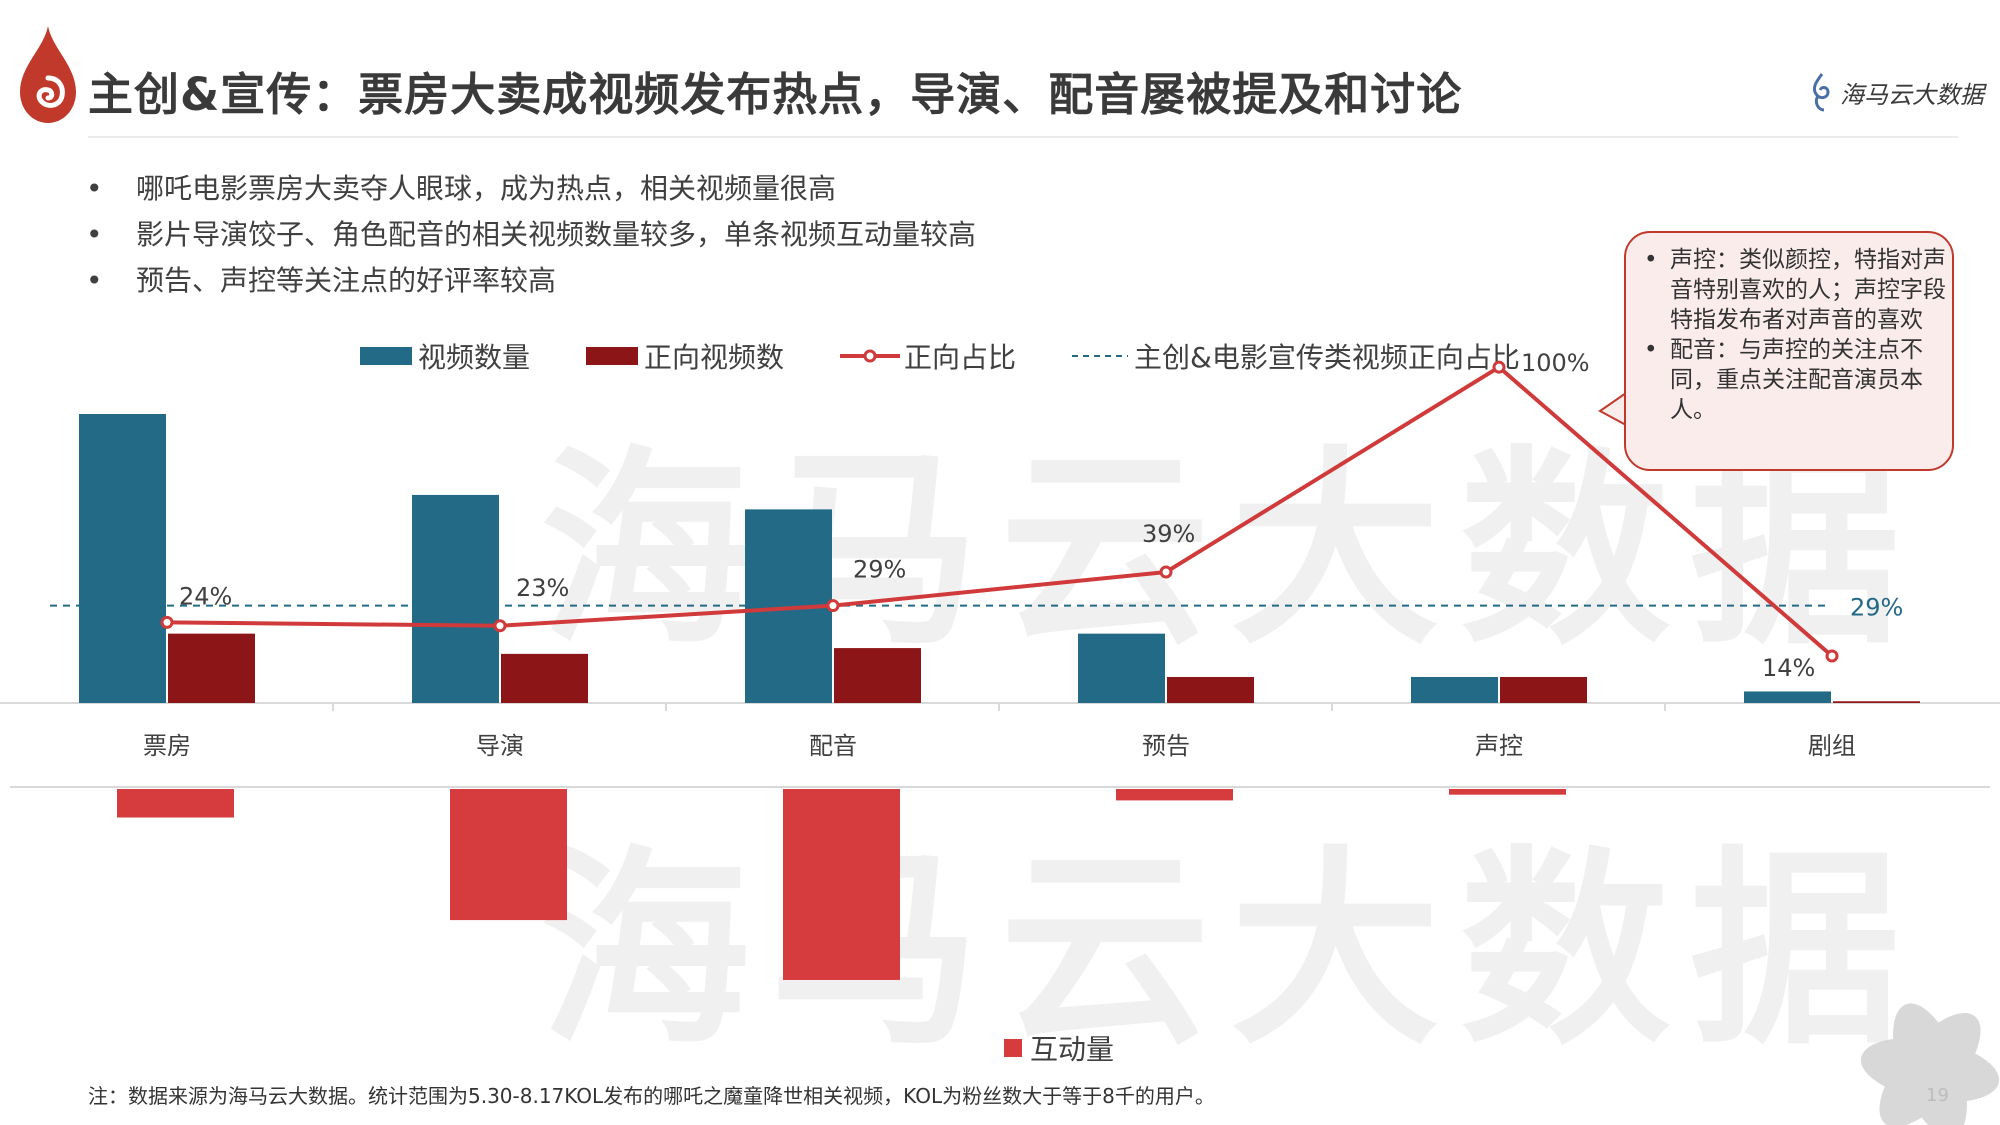 The image size is (2000, 1125). I want to click on x-tick-label: 配音, so click(833, 746).